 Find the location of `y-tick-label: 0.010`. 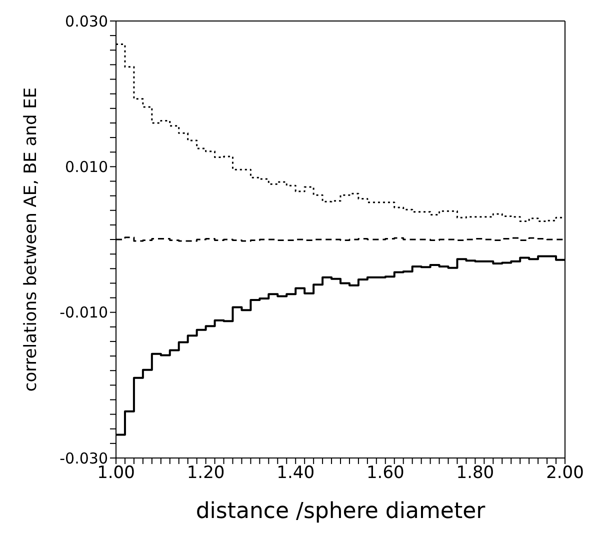

y-tick-label: 0.010 is located at coordinates (86, 167).